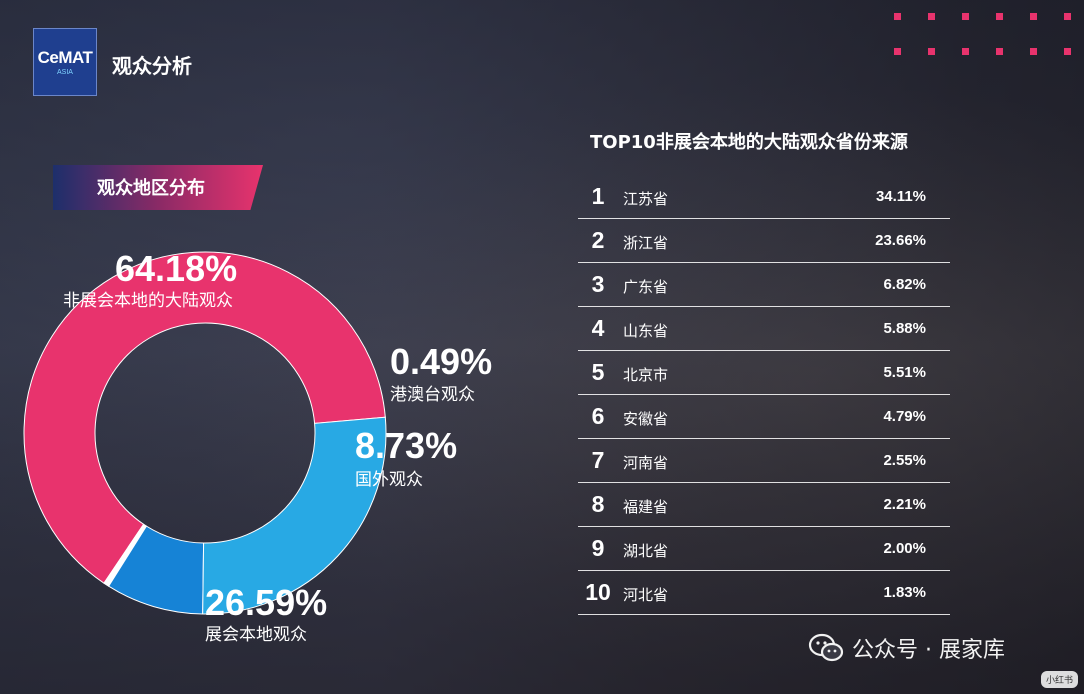 Image resolution: width=1084 pixels, height=694 pixels. What do you see at coordinates (904, 372) in the screenshot?
I see `province-share: 5.51%` at bounding box center [904, 372].